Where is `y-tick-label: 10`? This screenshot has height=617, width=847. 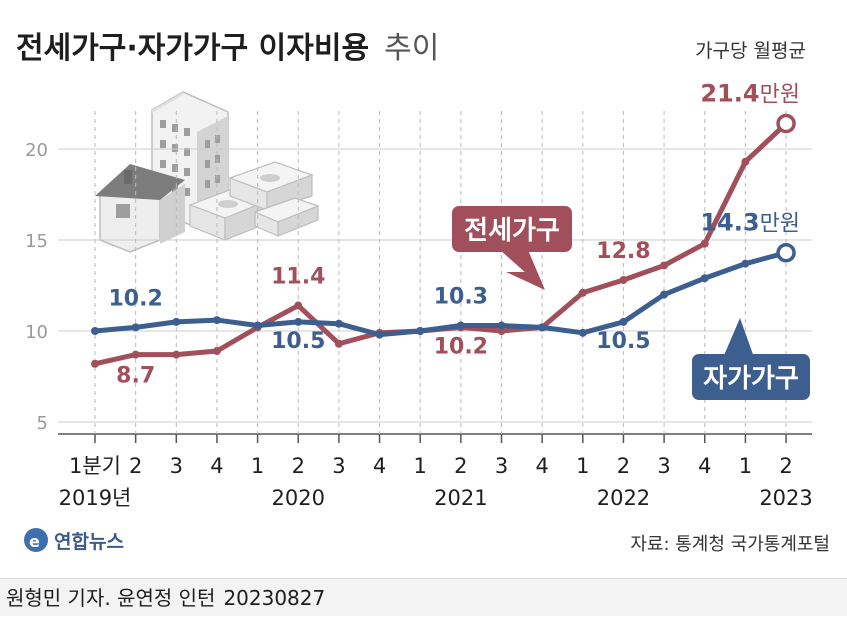 y-tick-label: 10 is located at coordinates (36, 332).